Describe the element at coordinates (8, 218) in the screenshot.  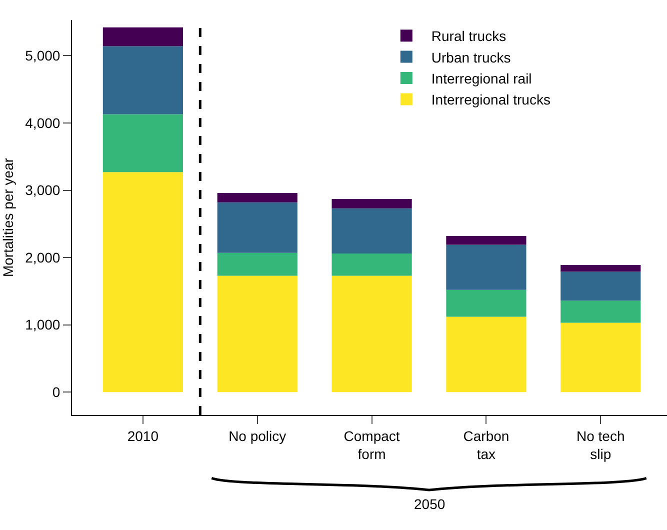
I see `y-axis-title: Mortalities per year` at that location.